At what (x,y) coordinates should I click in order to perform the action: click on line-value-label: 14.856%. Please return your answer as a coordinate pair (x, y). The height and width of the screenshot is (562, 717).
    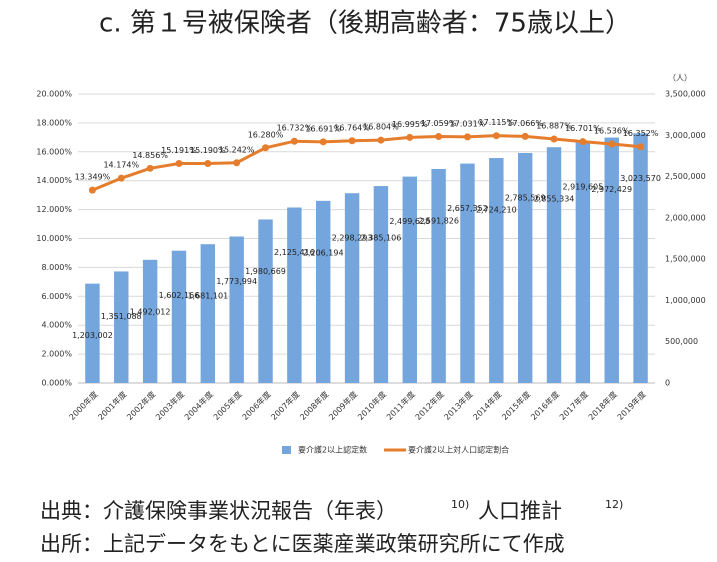
    Looking at the image, I should click on (150, 155).